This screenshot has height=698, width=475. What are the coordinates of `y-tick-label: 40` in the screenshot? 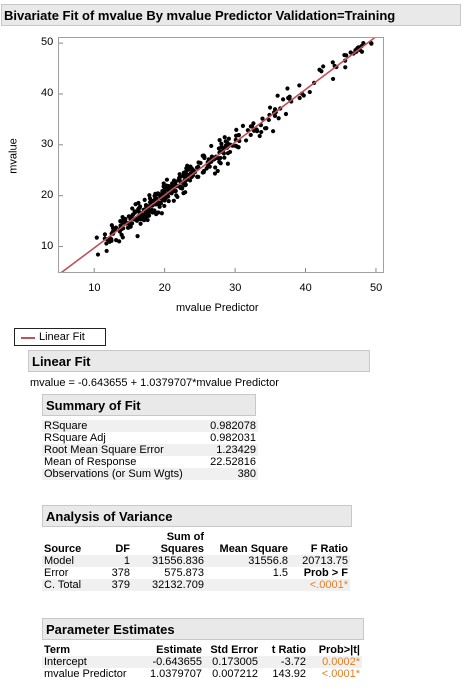 It's located at (47, 92).